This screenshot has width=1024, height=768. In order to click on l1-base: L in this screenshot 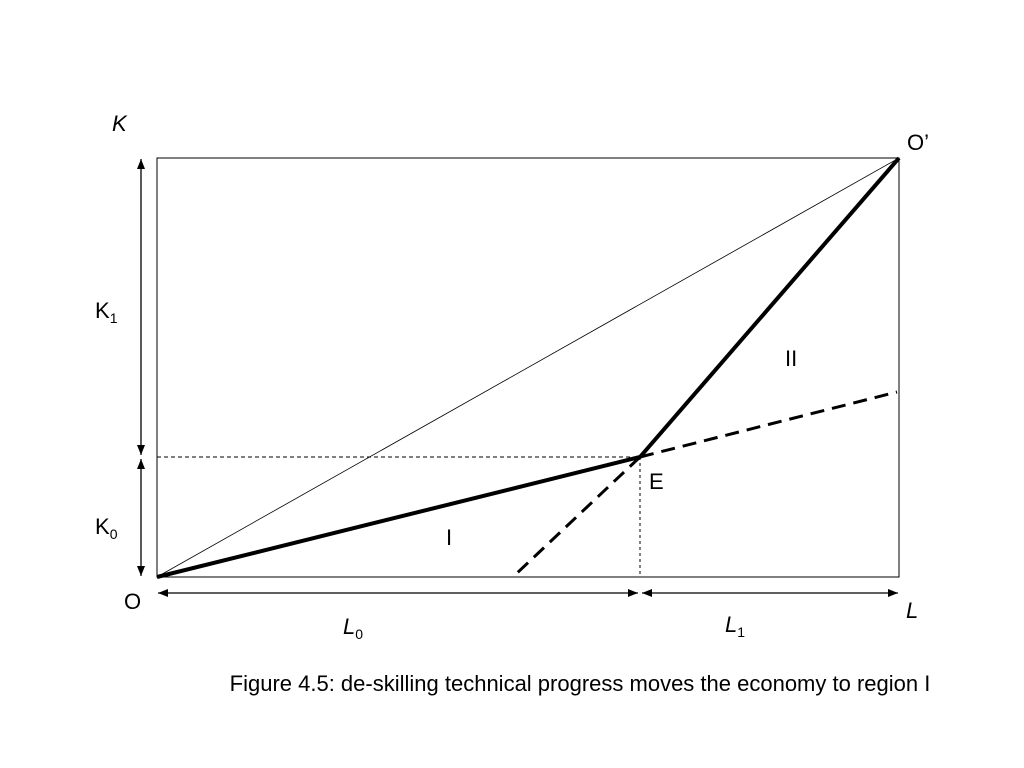, I will do `click(731, 624)`.